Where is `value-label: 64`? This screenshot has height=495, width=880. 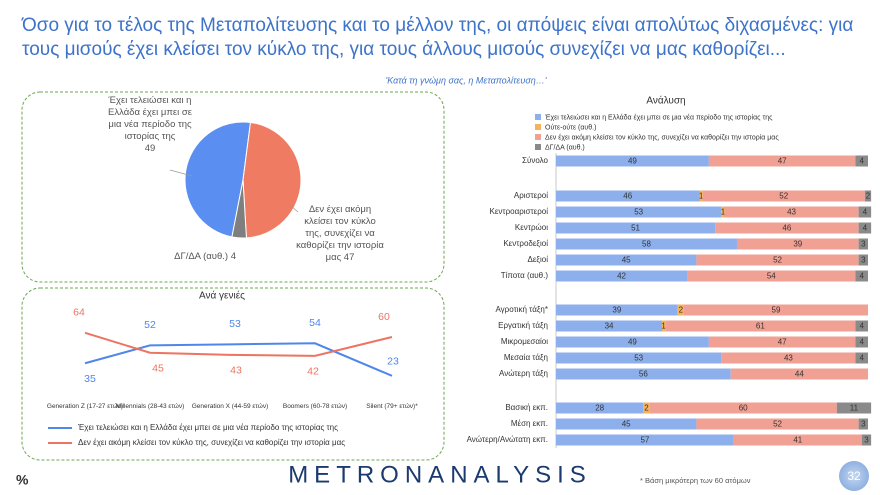
value-label: 64 is located at coordinates (79, 313).